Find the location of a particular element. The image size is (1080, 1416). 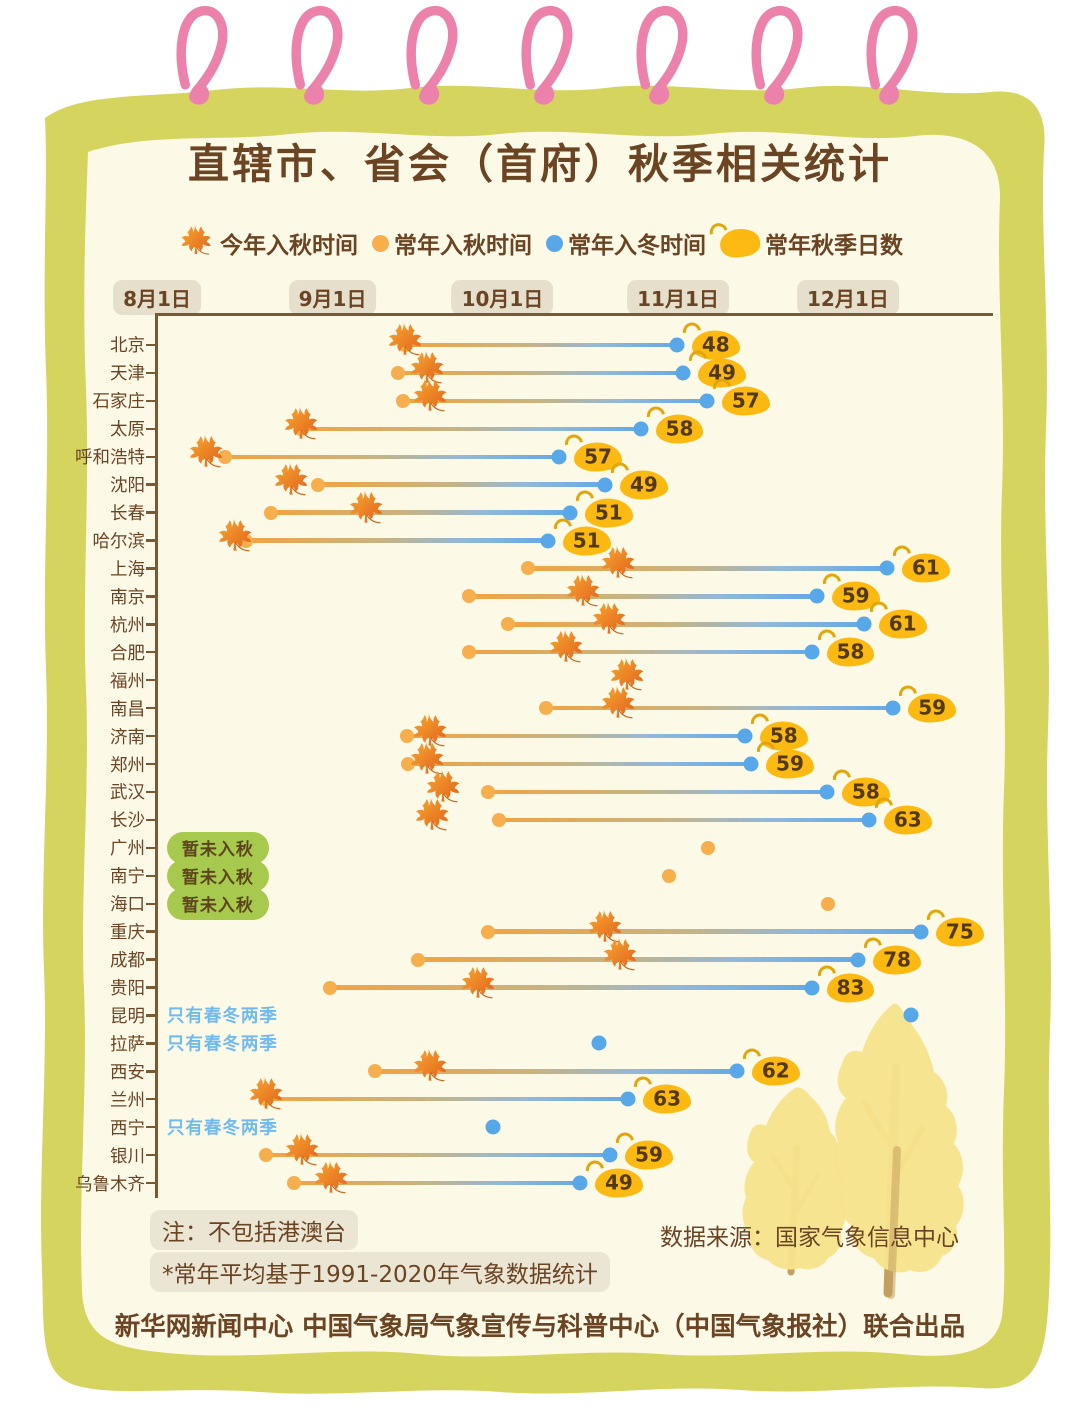

city-label: 成都 is located at coordinates (127, 961).